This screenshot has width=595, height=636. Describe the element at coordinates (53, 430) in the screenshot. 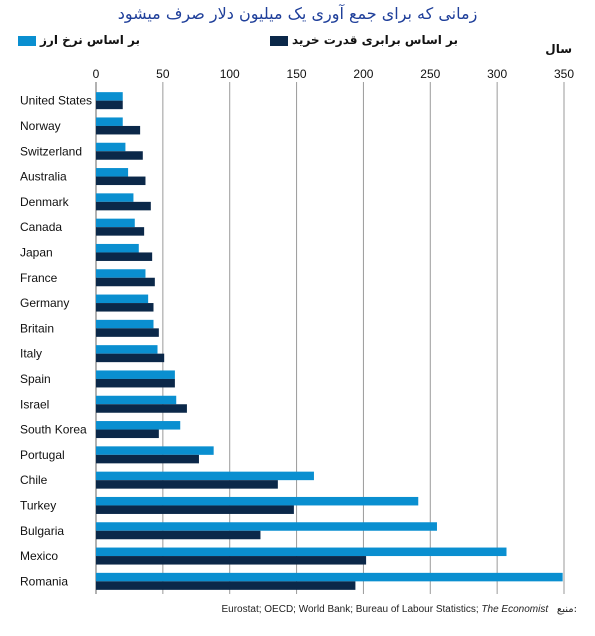

I see `category-label: South Korea` at that location.